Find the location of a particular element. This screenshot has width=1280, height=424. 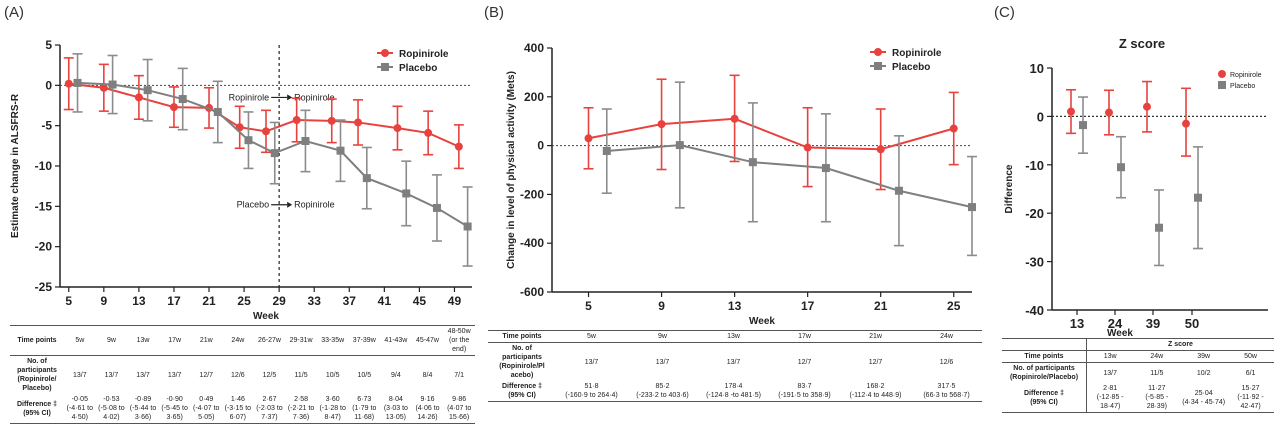

table-cell: 50w is located at coordinates (1250, 356).